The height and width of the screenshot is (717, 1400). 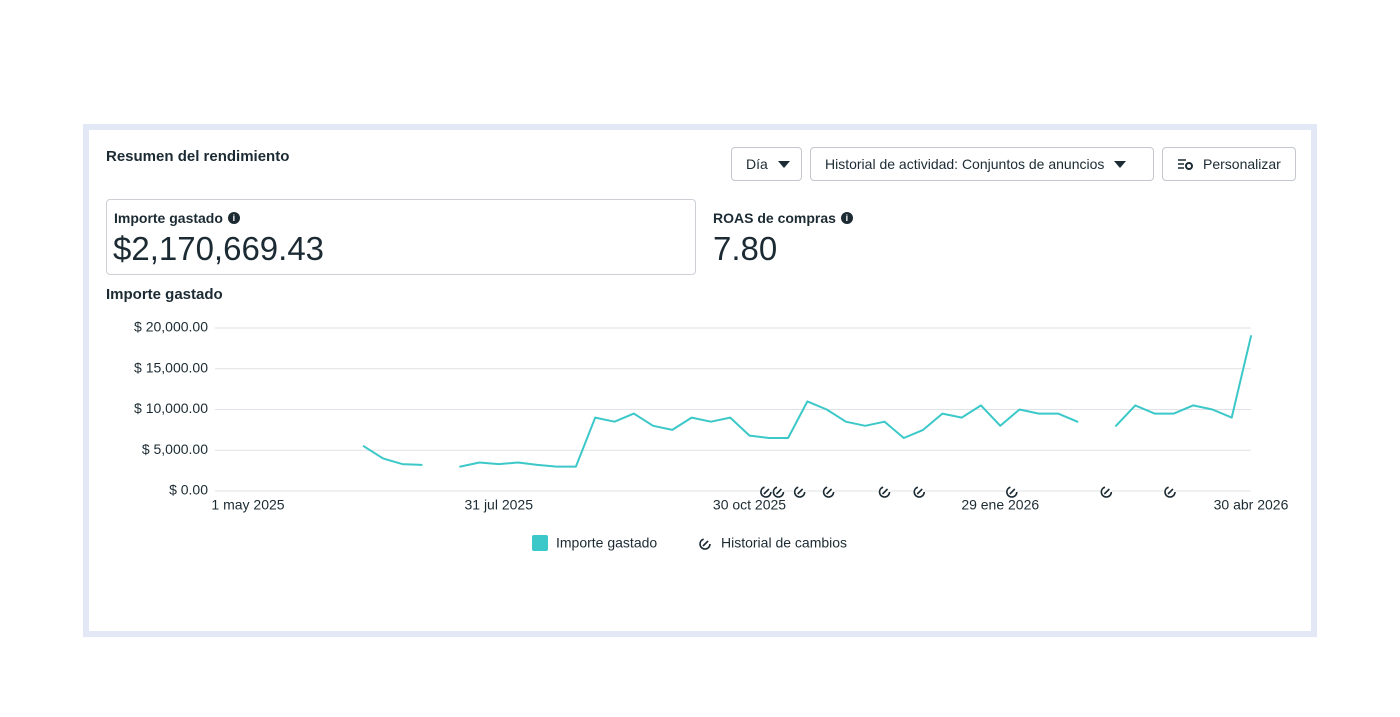 I want to click on customize-button: Personalizar, so click(x=1229, y=164).